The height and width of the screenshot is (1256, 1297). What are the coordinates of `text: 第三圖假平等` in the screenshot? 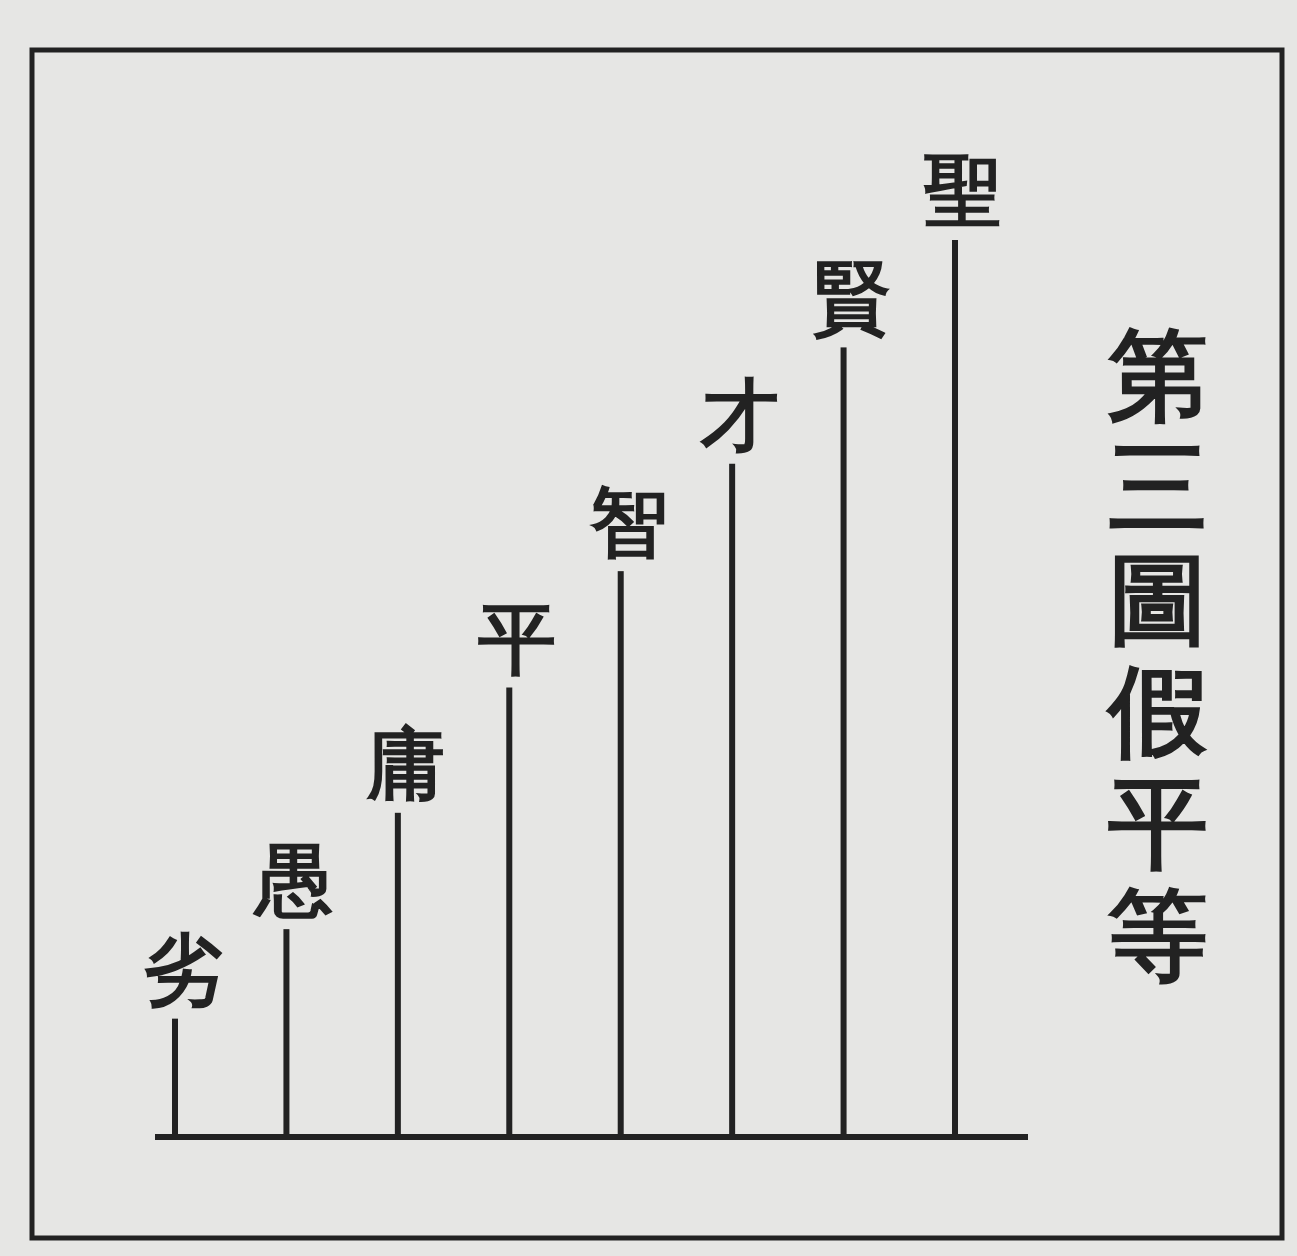 It's located at (1156, 655).